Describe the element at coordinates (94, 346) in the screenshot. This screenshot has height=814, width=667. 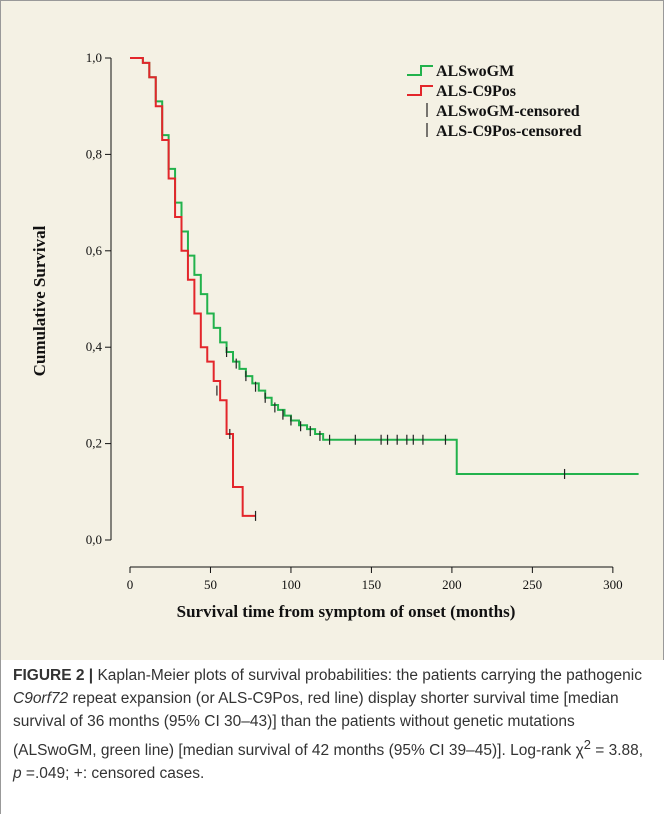
I see `y-tick-label: 0,4` at that location.